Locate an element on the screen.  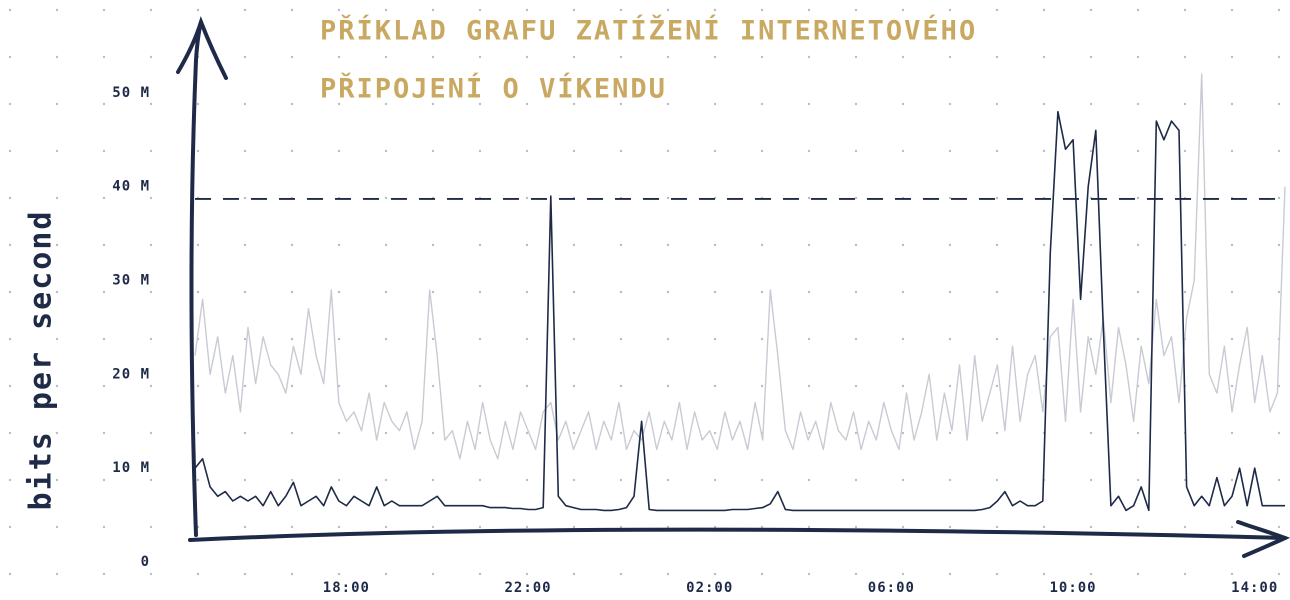
x-tick-label: 06:00 is located at coordinates (891, 588).